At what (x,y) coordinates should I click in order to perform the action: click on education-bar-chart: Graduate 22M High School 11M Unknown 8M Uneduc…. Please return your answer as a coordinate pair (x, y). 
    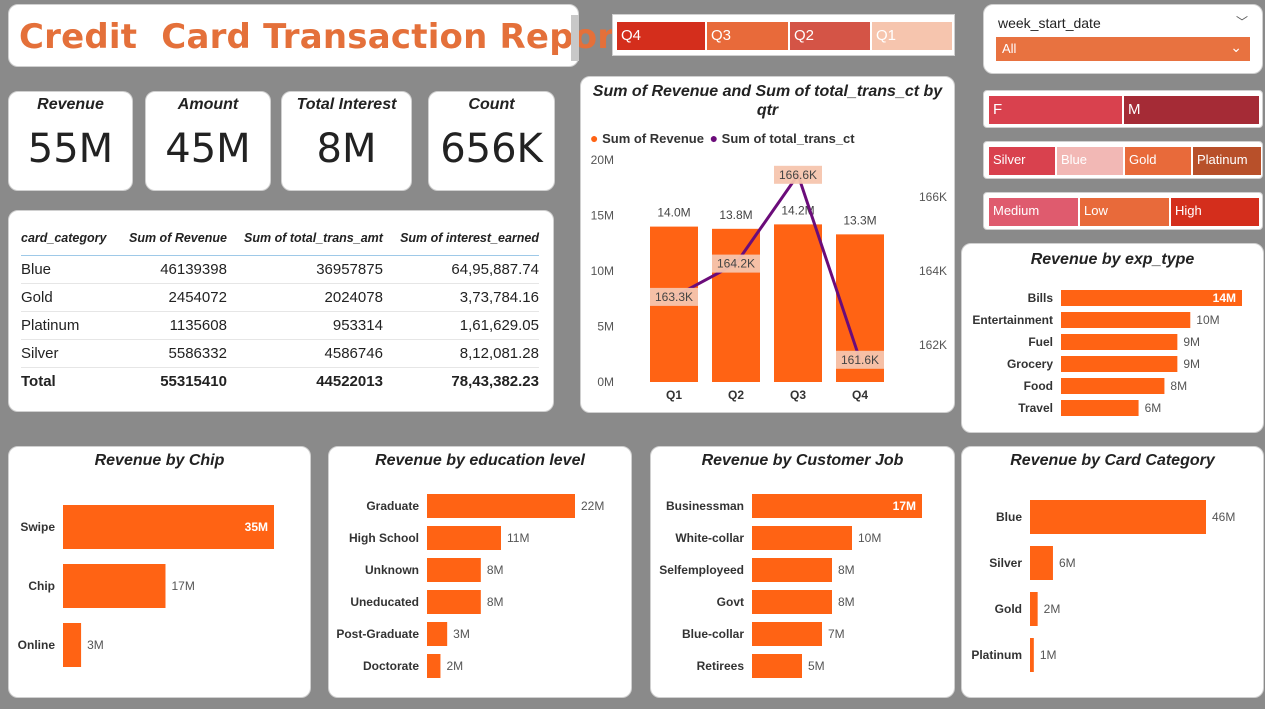
    Looking at the image, I should click on (480, 572).